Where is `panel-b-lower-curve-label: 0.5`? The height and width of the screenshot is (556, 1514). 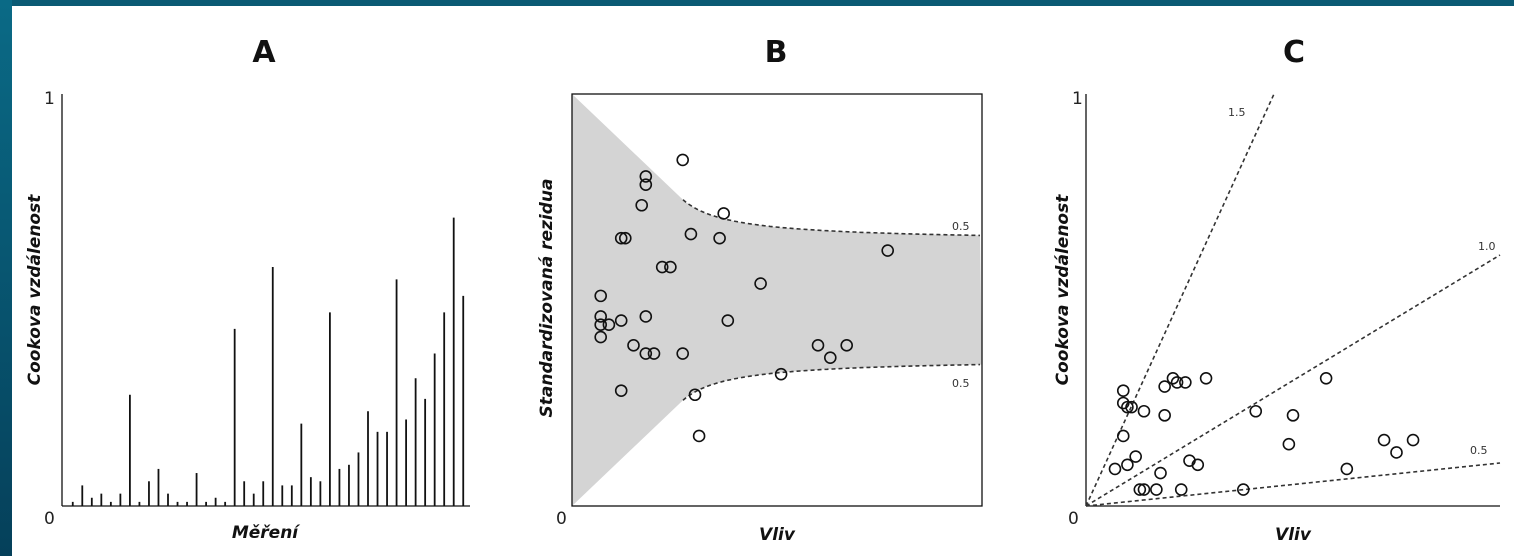
panel-b-lower-curve-label: 0.5 is located at coordinates (961, 383).